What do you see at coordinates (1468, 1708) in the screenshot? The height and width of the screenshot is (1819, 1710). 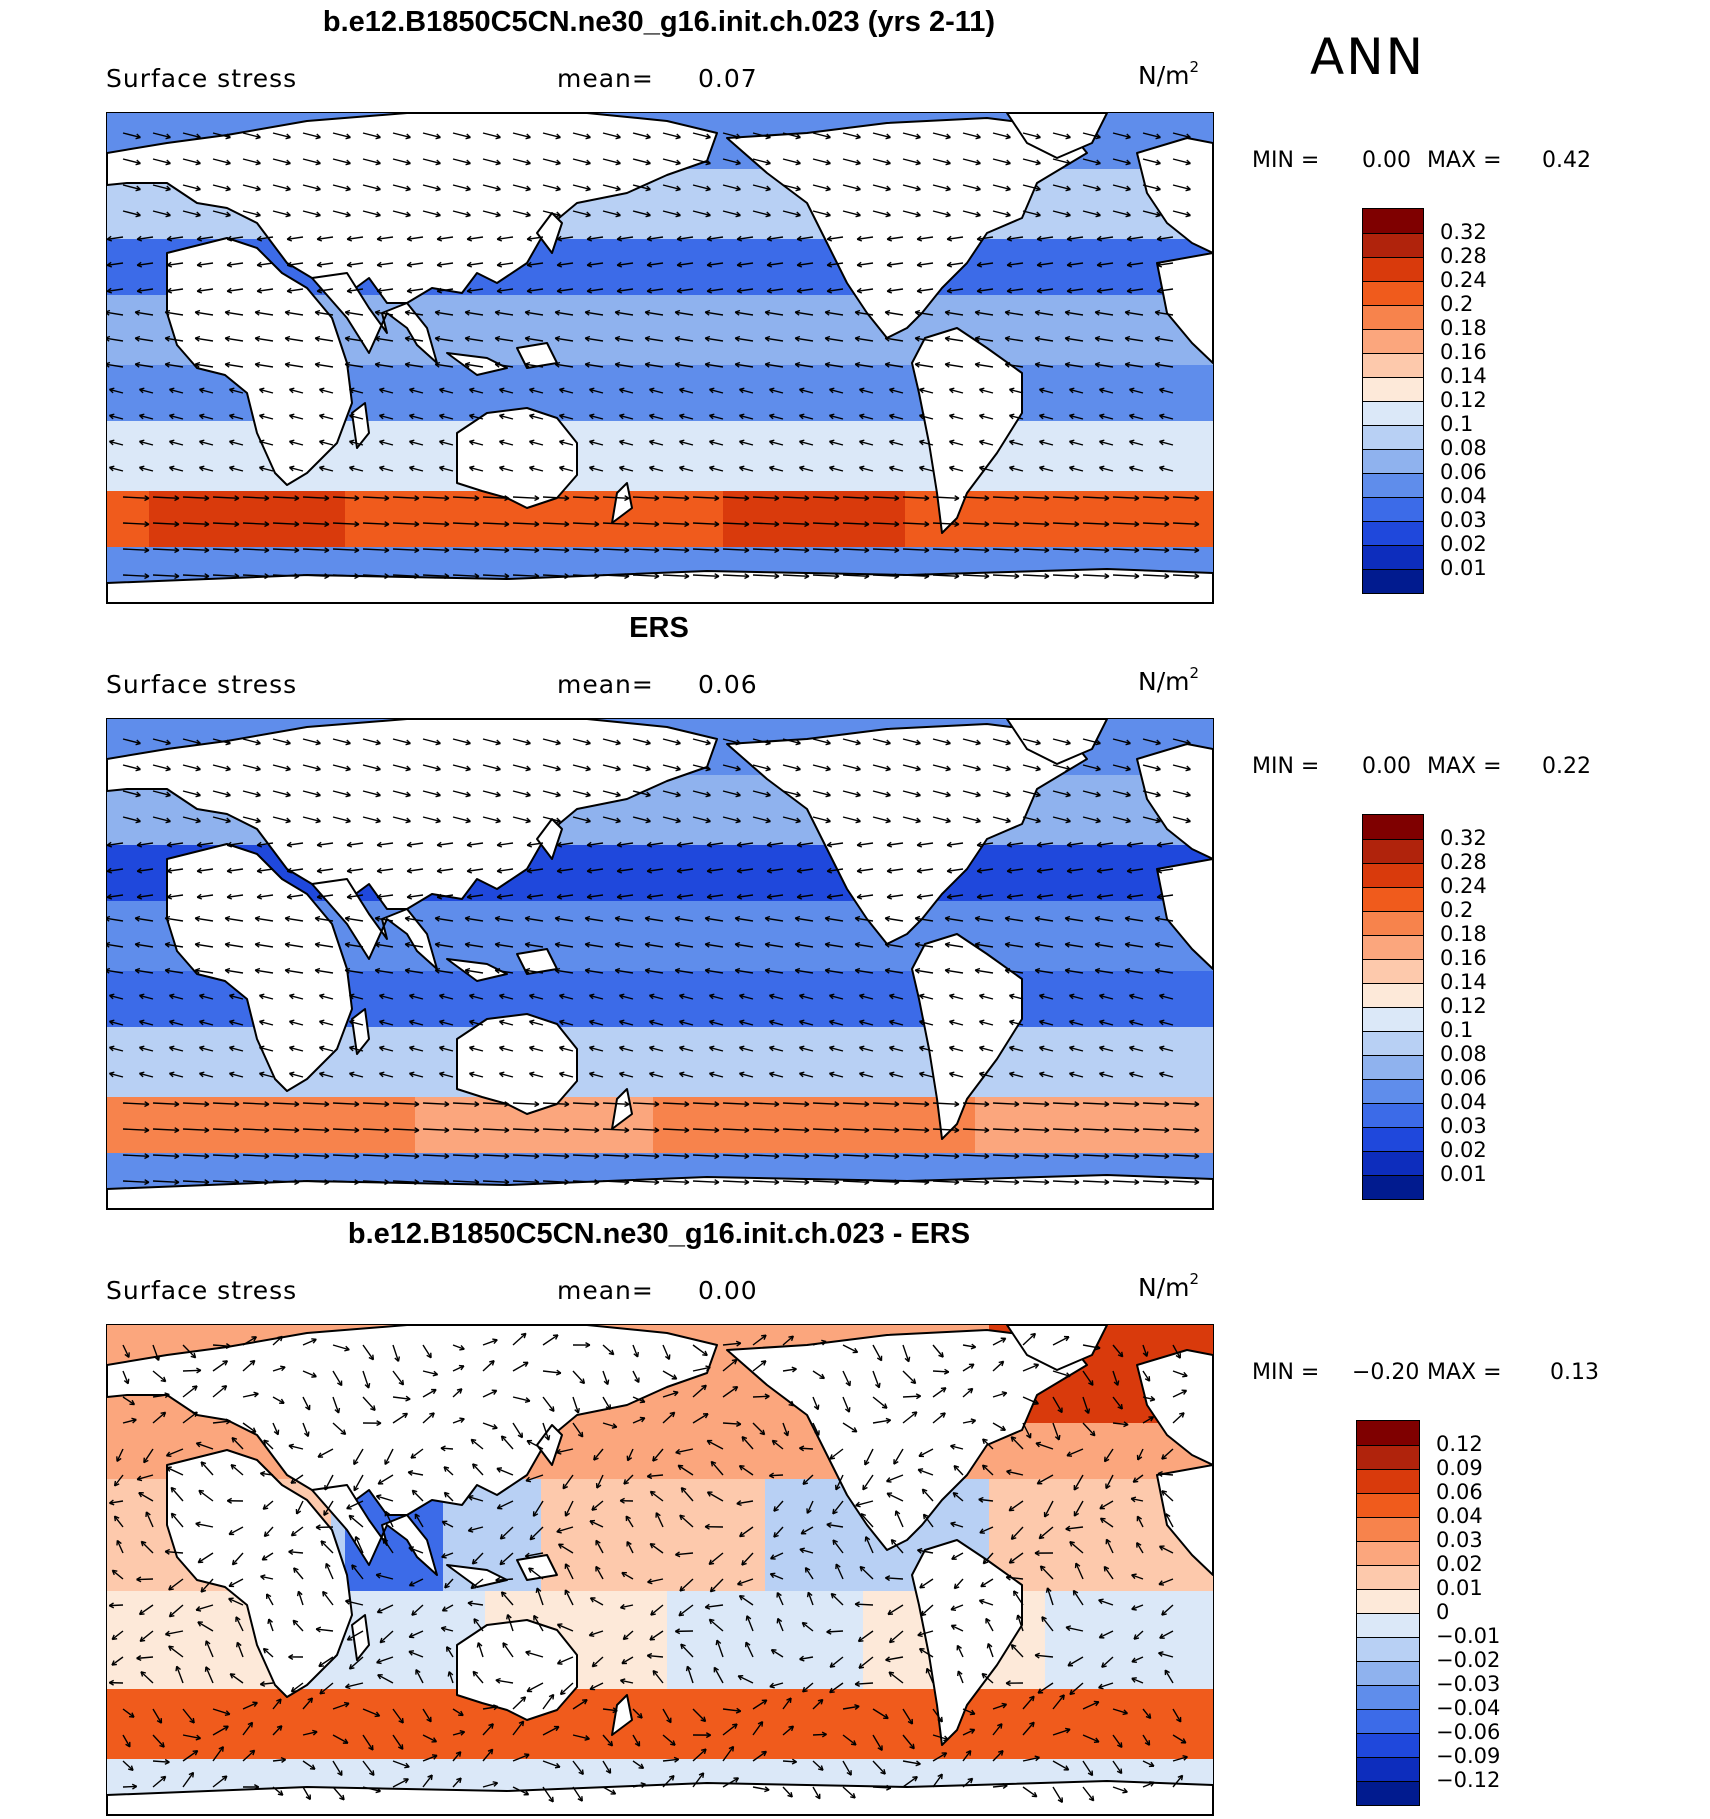 I see `colorbar-tick-label: −0.04` at bounding box center [1468, 1708].